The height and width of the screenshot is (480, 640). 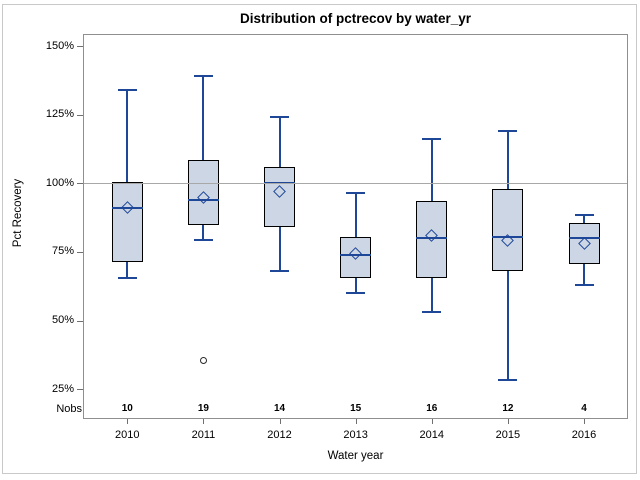 What do you see at coordinates (62, 388) in the screenshot?
I see `y-tick-label: 25%` at bounding box center [62, 388].